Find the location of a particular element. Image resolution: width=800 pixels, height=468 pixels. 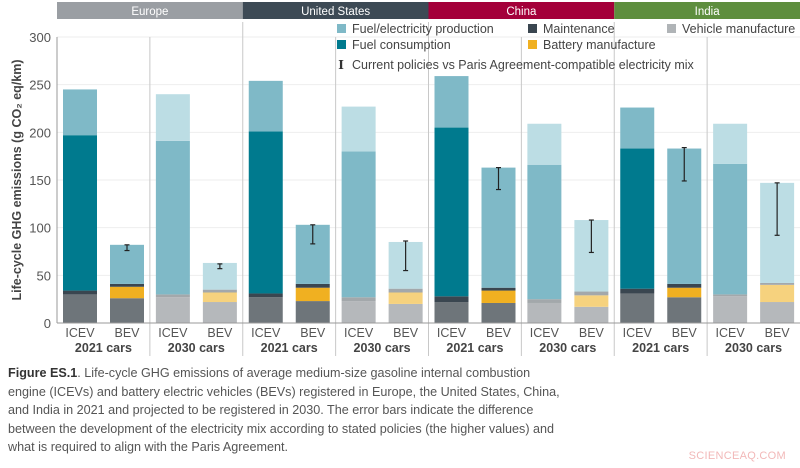

y-tick-label: 50 is located at coordinates (44, 275).